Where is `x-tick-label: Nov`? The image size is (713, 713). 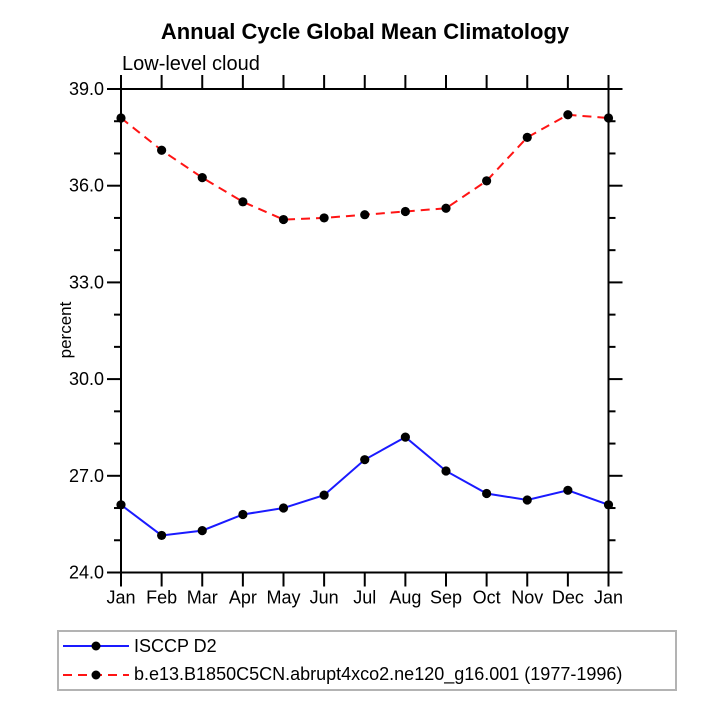 x-tick-label: Nov is located at coordinates (527, 598).